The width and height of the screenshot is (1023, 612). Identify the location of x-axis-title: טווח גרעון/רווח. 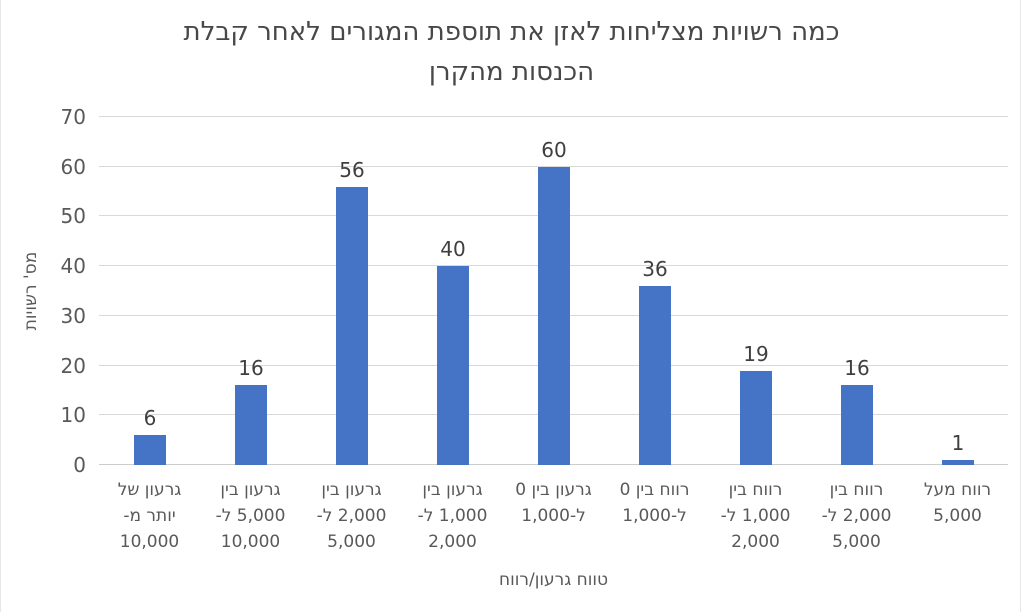
(553, 580).